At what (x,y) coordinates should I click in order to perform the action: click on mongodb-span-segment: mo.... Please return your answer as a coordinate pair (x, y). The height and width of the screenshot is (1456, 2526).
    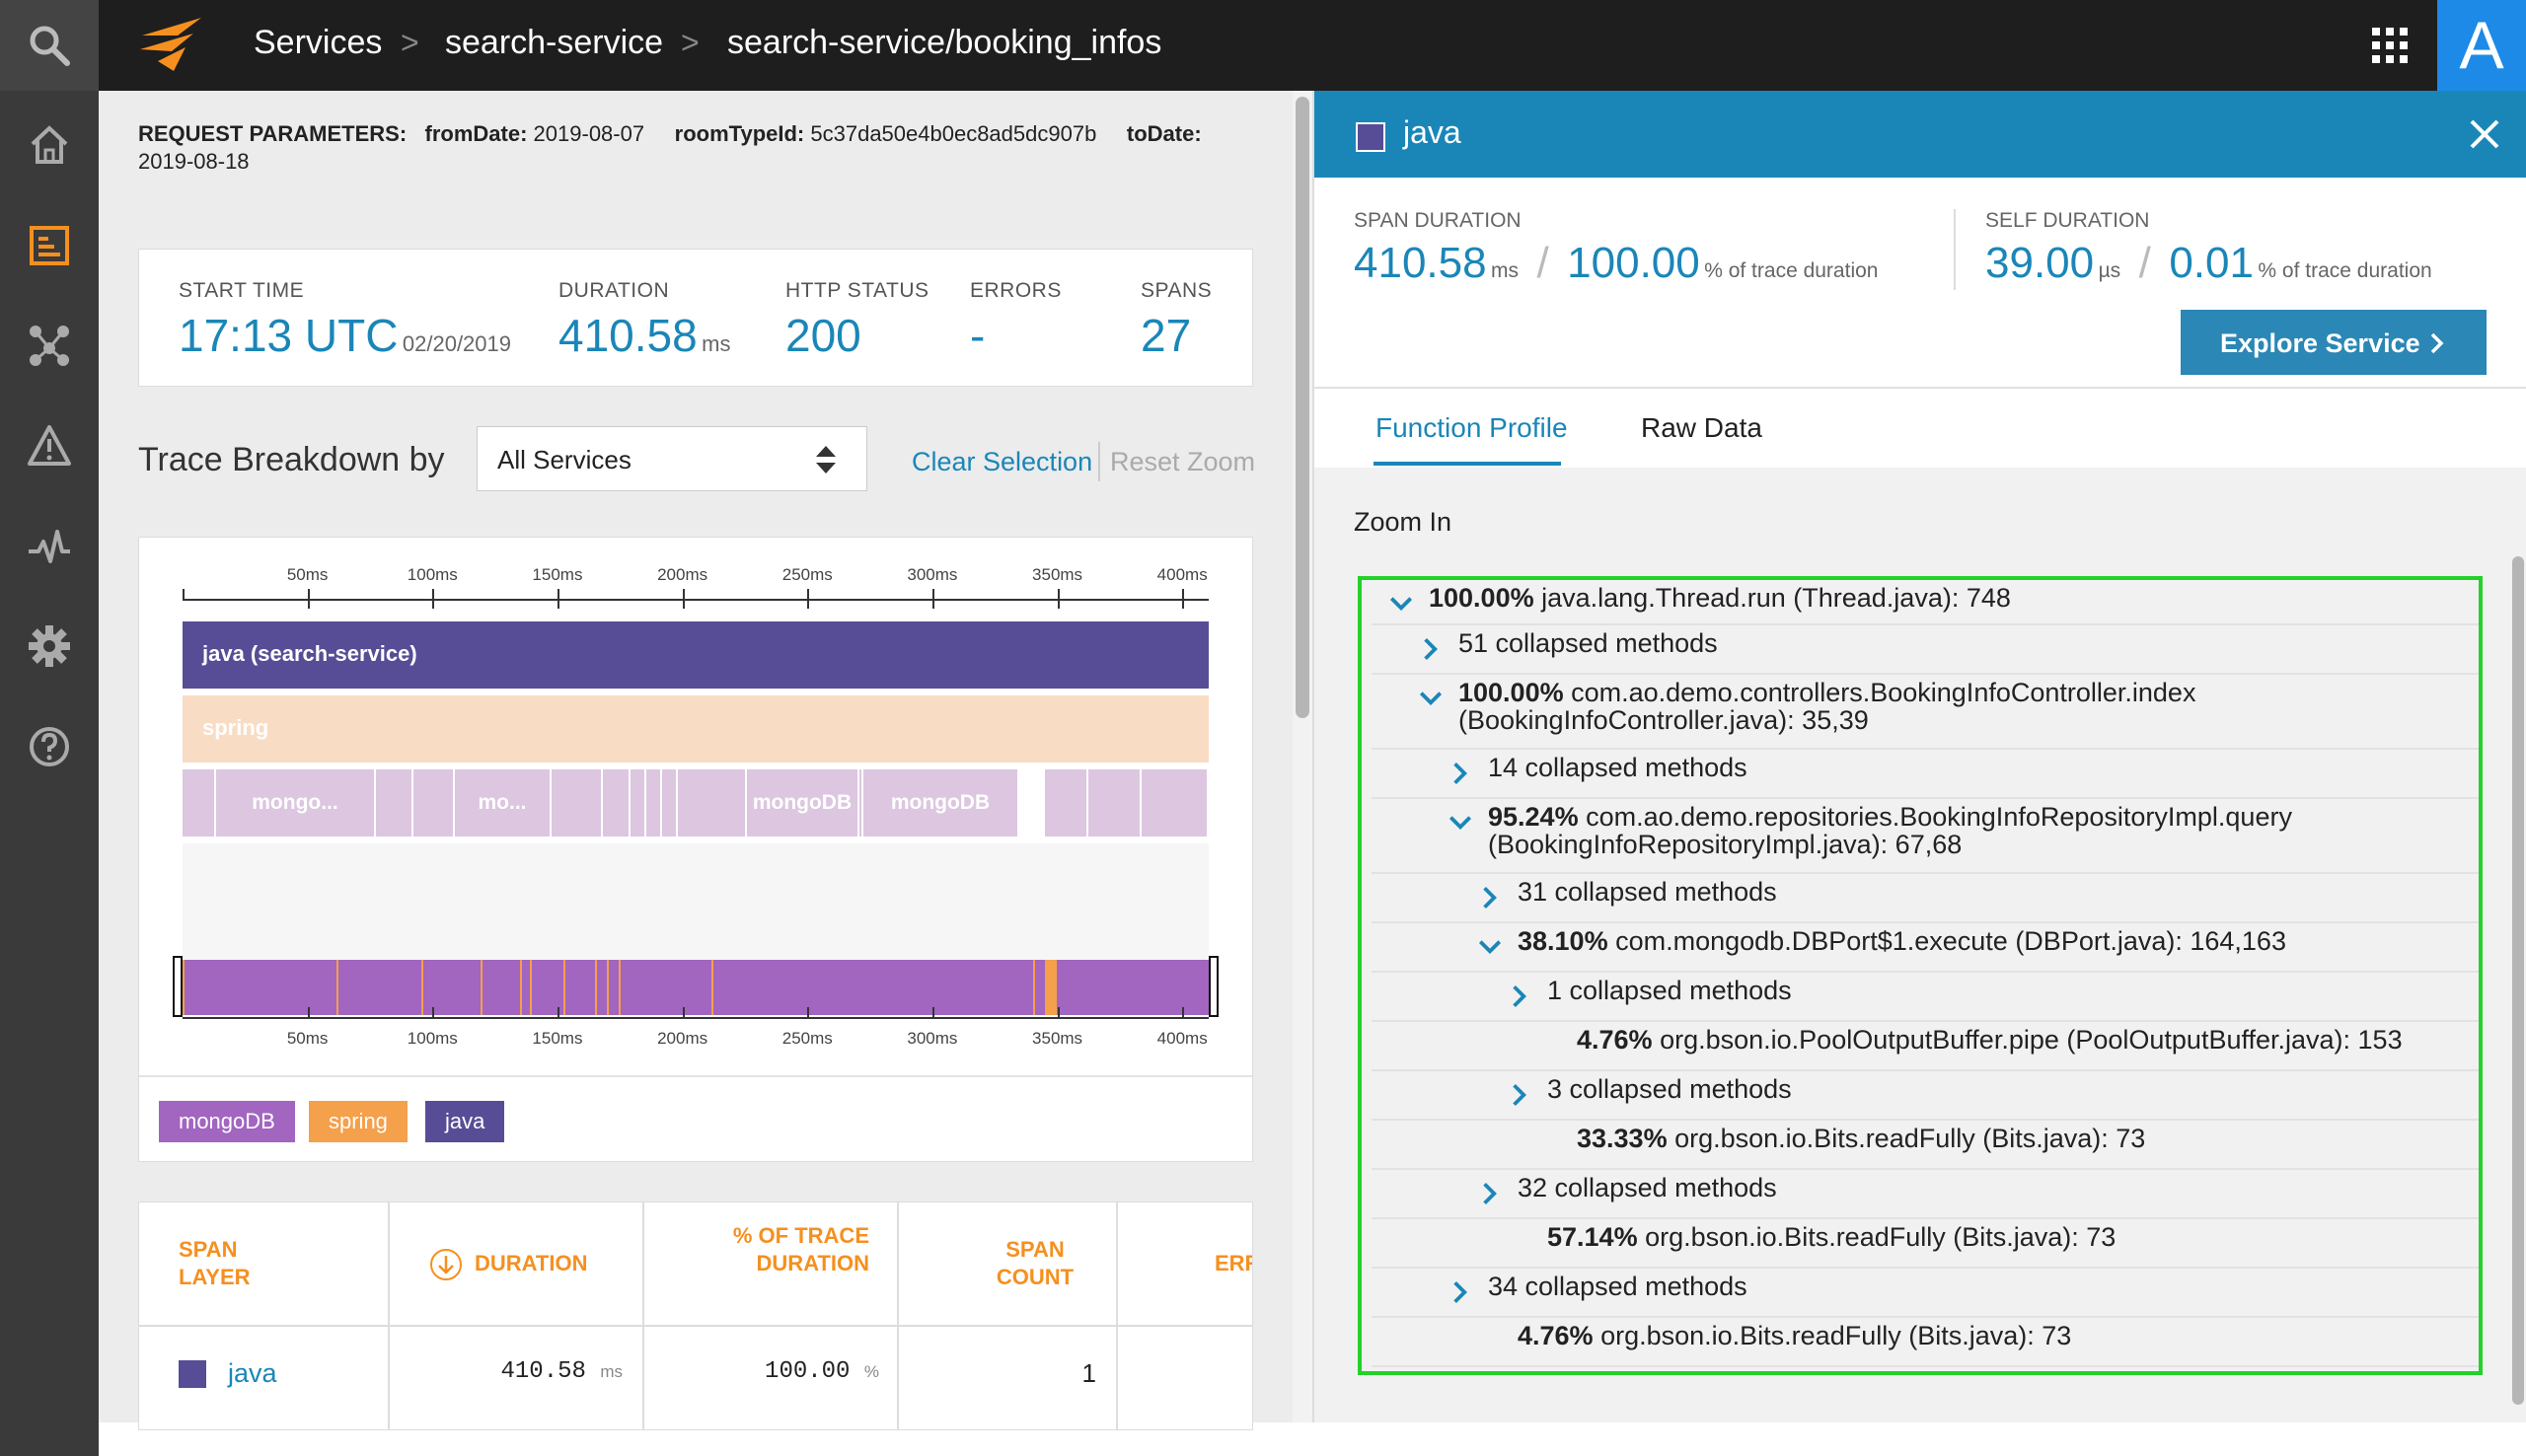
    Looking at the image, I should click on (502, 803).